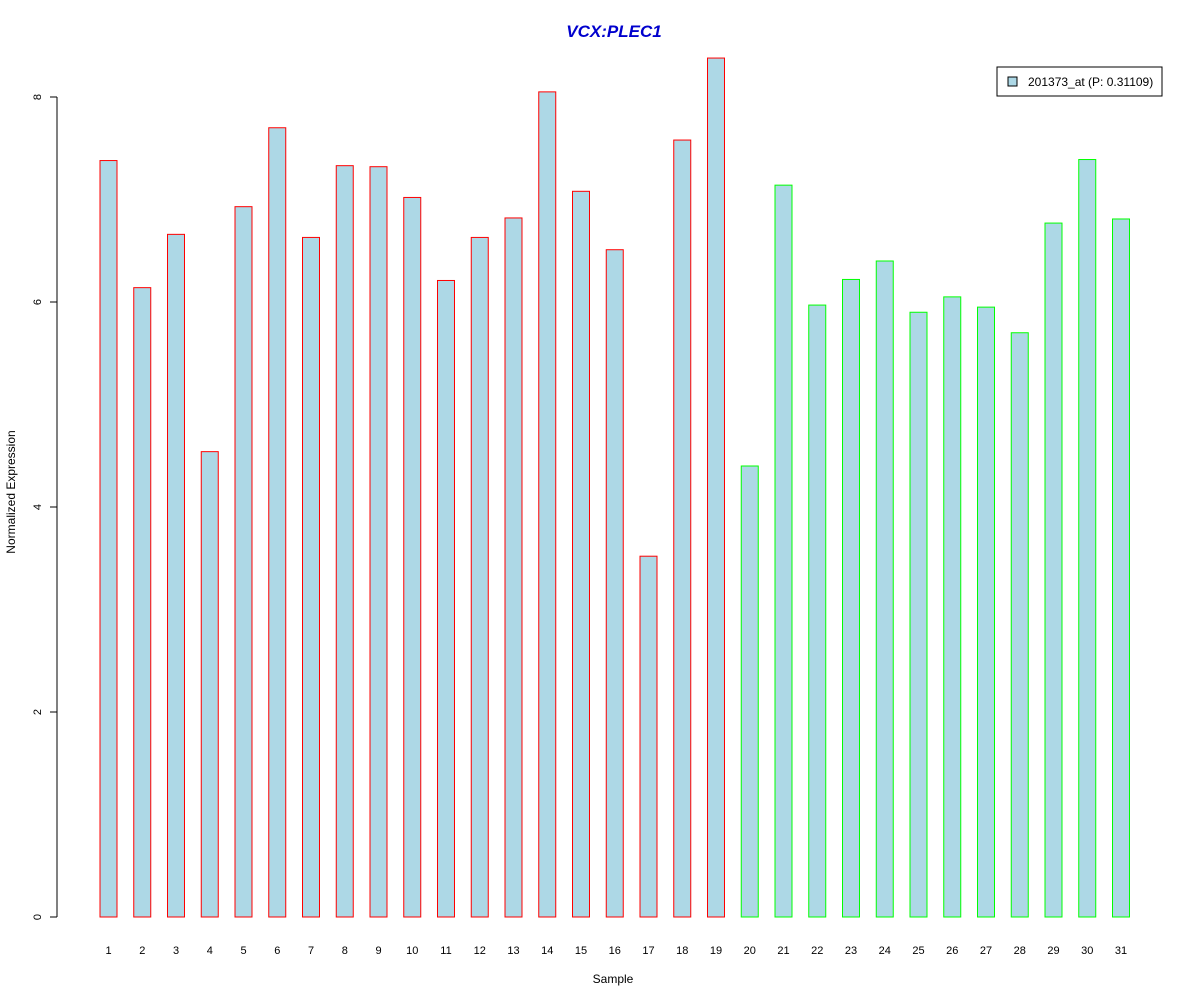  Describe the element at coordinates (480, 951) in the screenshot. I see `x-tick-label-12: 12` at that location.